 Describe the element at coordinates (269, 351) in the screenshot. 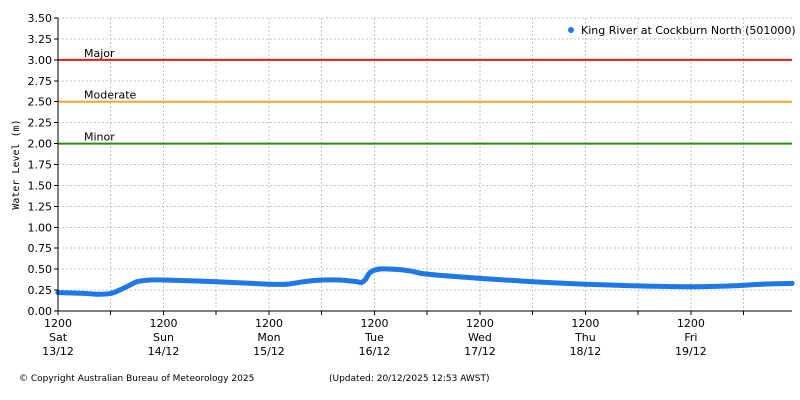

I see `x-tick-date-label: 15/12` at that location.